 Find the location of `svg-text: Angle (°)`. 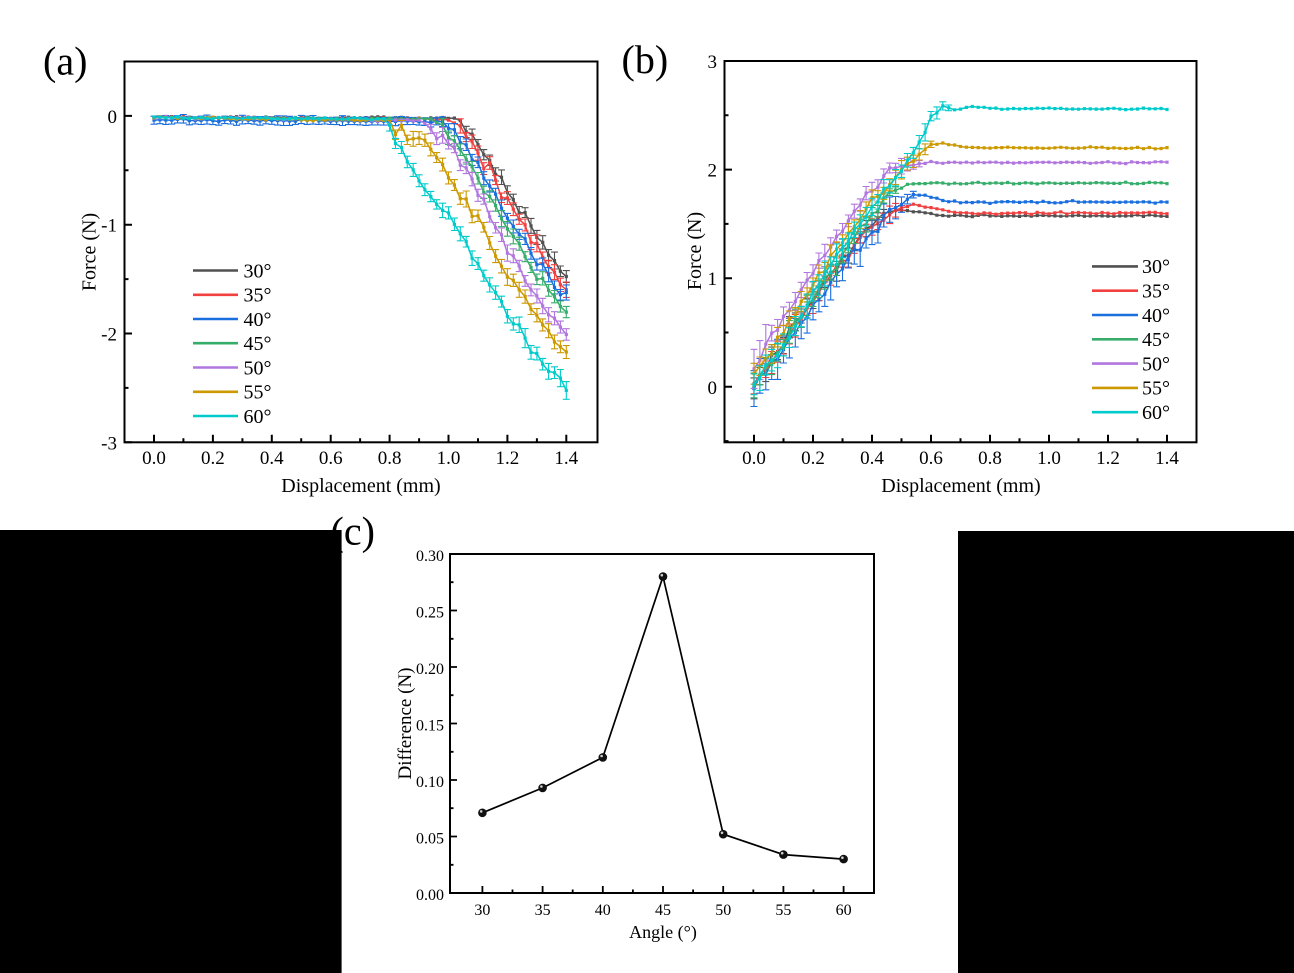

svg-text: Angle (°) is located at coordinates (663, 932).